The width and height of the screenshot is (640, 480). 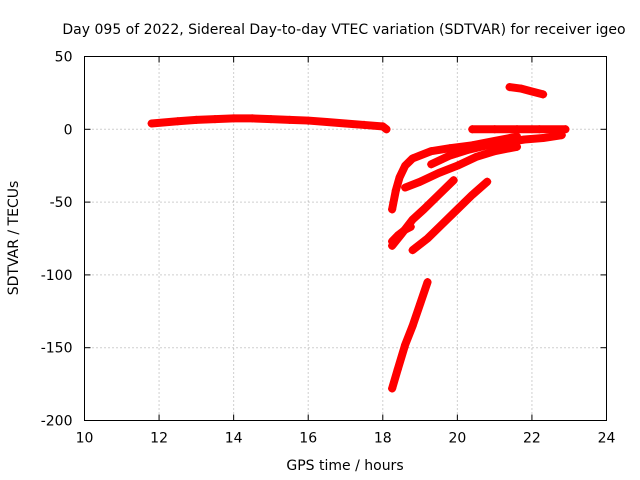 What do you see at coordinates (308, 439) in the screenshot?
I see `x-tick-label: 16` at bounding box center [308, 439].